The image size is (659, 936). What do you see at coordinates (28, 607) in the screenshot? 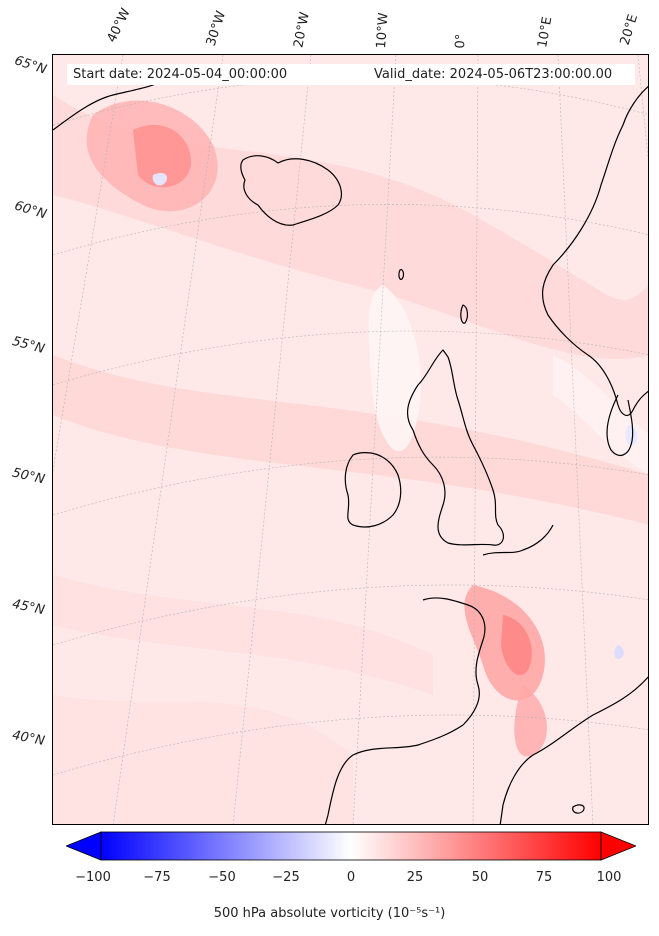
I see `lat-label-45n: 45°N` at bounding box center [28, 607].